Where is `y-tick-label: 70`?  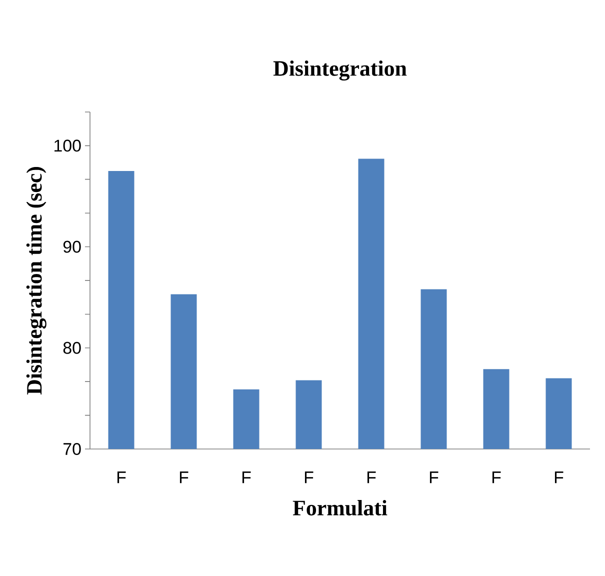 y-tick-label: 70 is located at coordinates (72, 449).